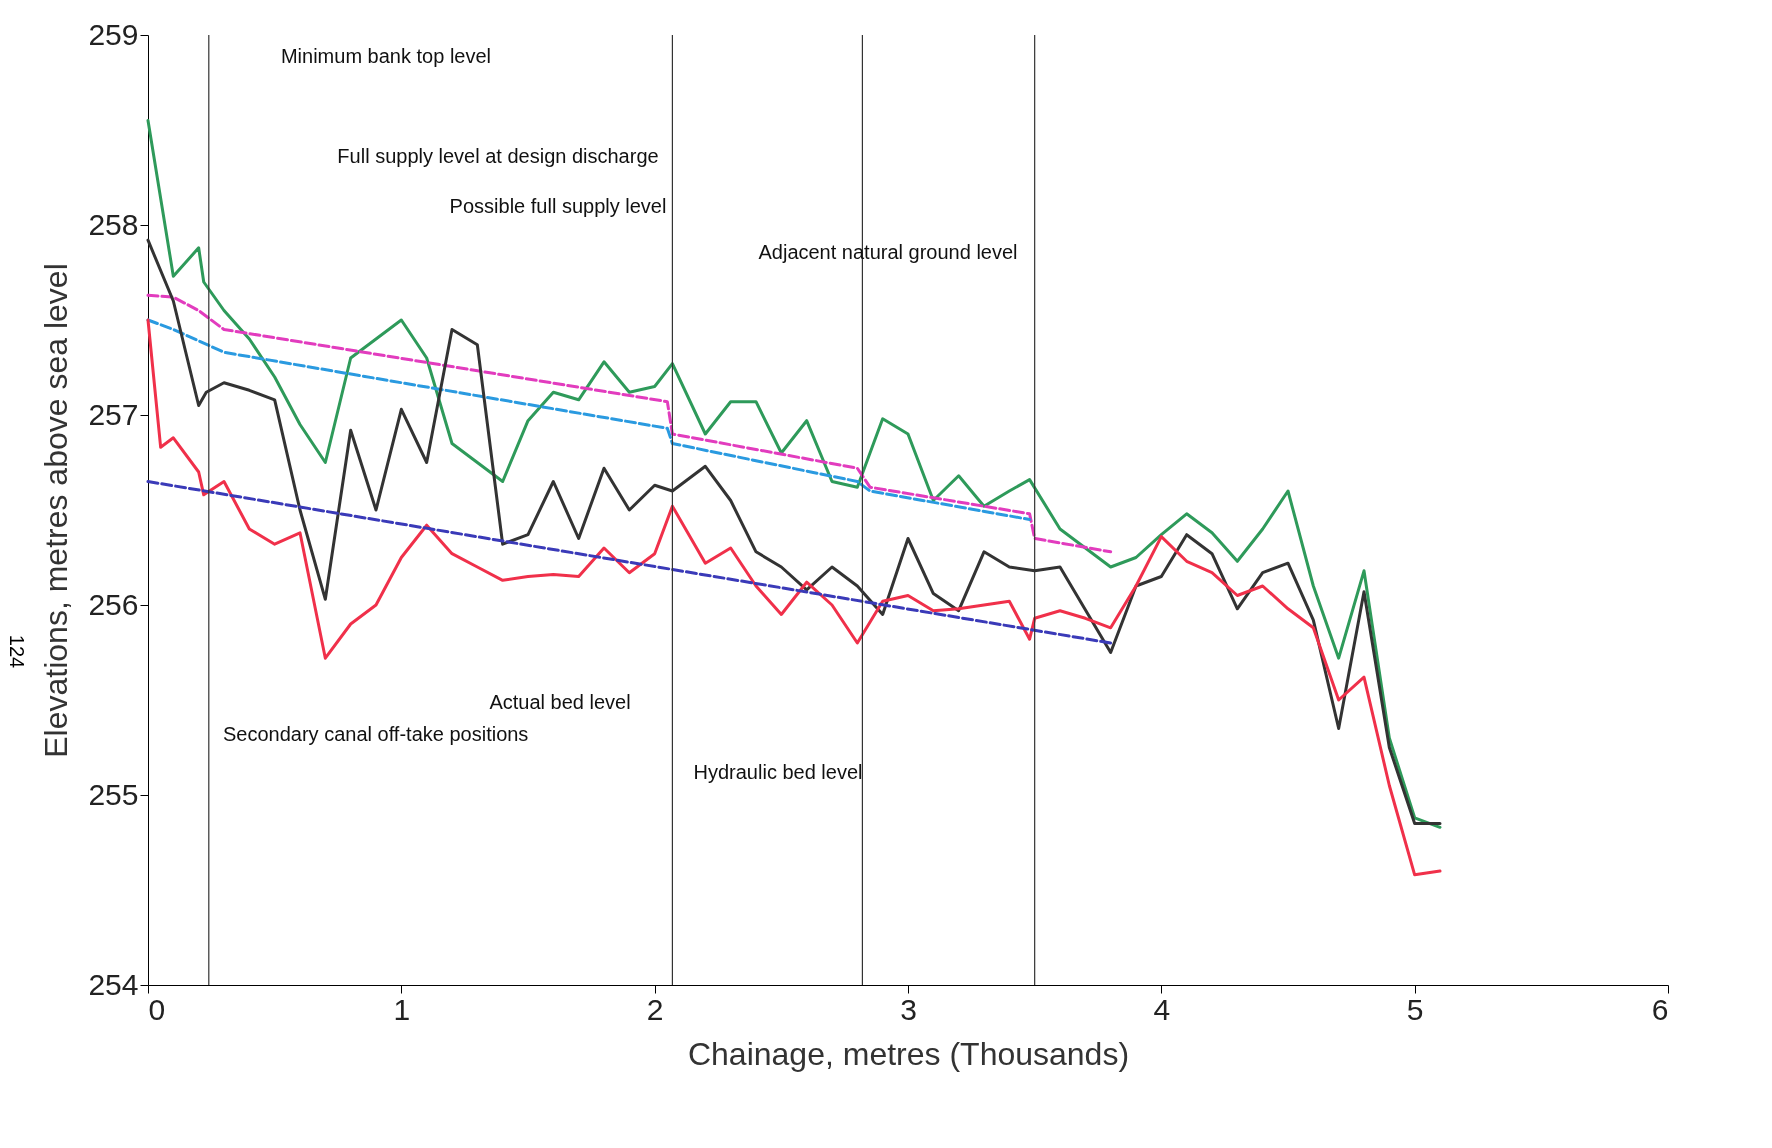  Describe the element at coordinates (908, 1009) in the screenshot. I see `x-tick-label: 3` at that location.